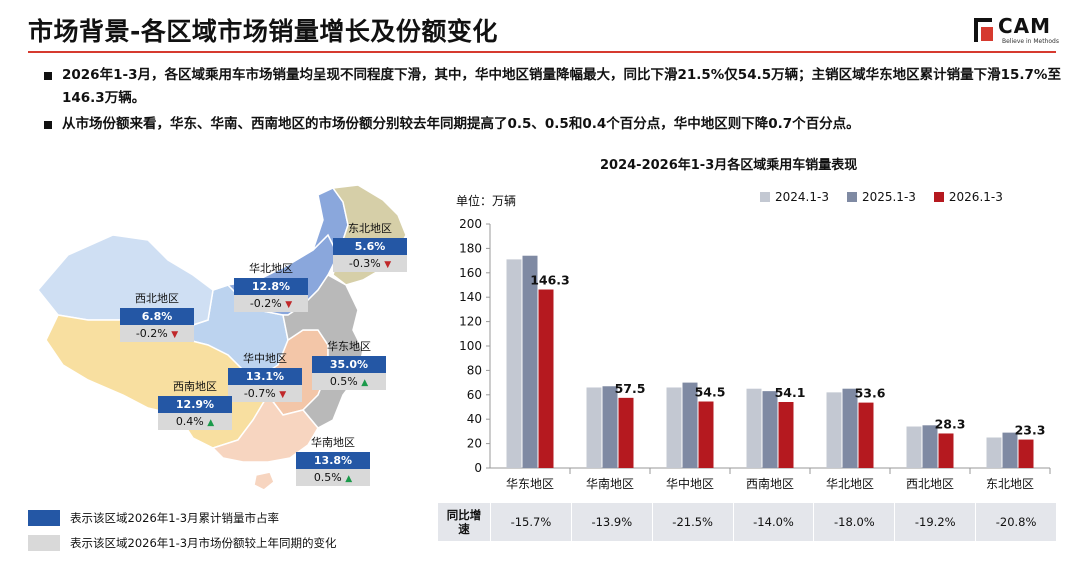 The height and width of the screenshot is (571, 1080). What do you see at coordinates (530, 484) in the screenshot?
I see `x-tick-label: 华东地区` at bounding box center [530, 484].